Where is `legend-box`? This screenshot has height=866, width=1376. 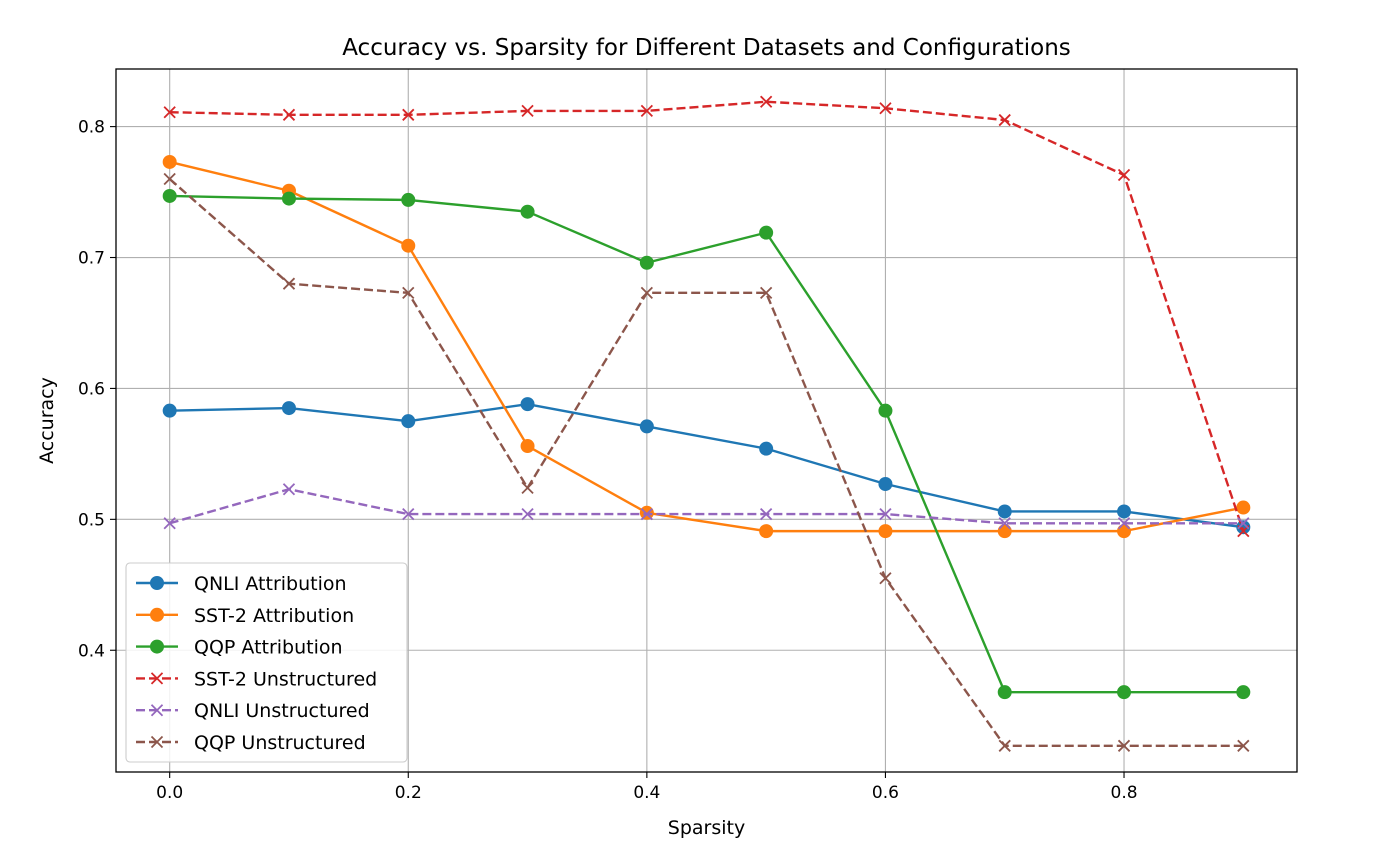
legend-box is located at coordinates (266, 662).